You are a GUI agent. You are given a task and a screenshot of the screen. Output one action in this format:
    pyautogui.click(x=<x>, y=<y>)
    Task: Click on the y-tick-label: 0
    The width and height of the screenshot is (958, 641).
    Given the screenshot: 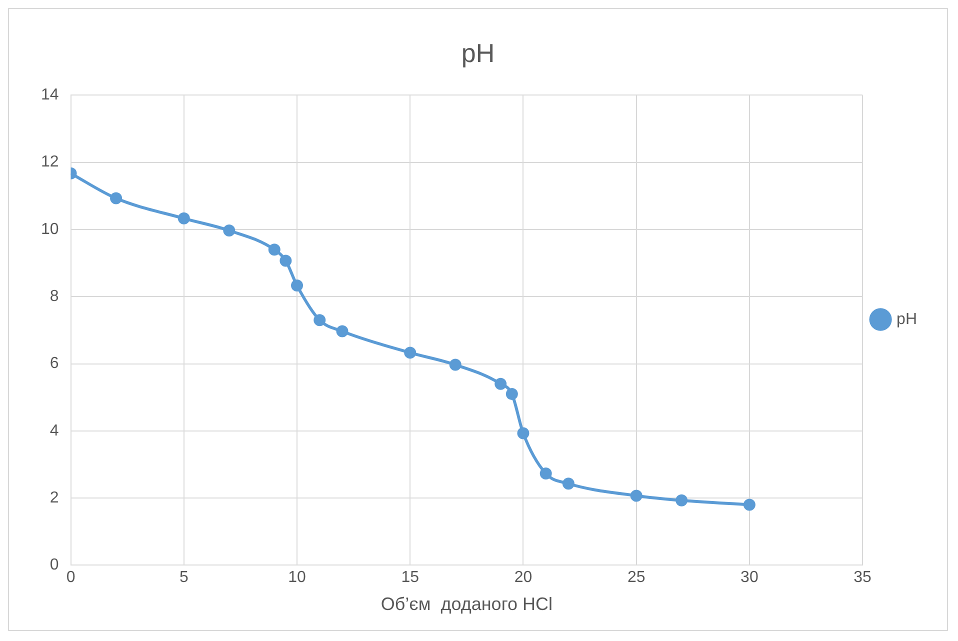 What is the action you would take?
    pyautogui.click(x=54, y=565)
    